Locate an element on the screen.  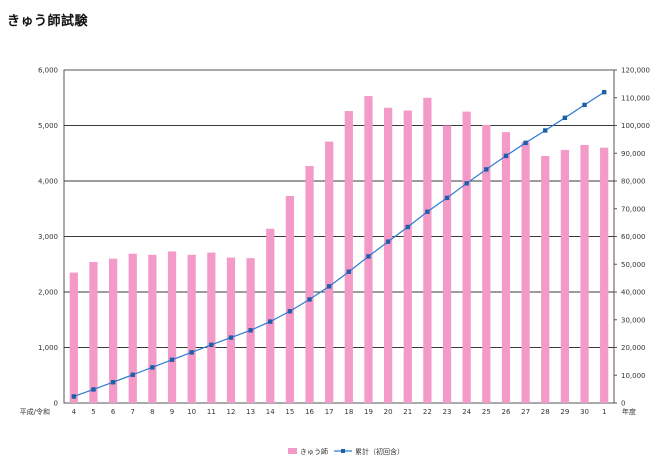
legend-bar-label: きゅう師 is located at coordinates (314, 451).